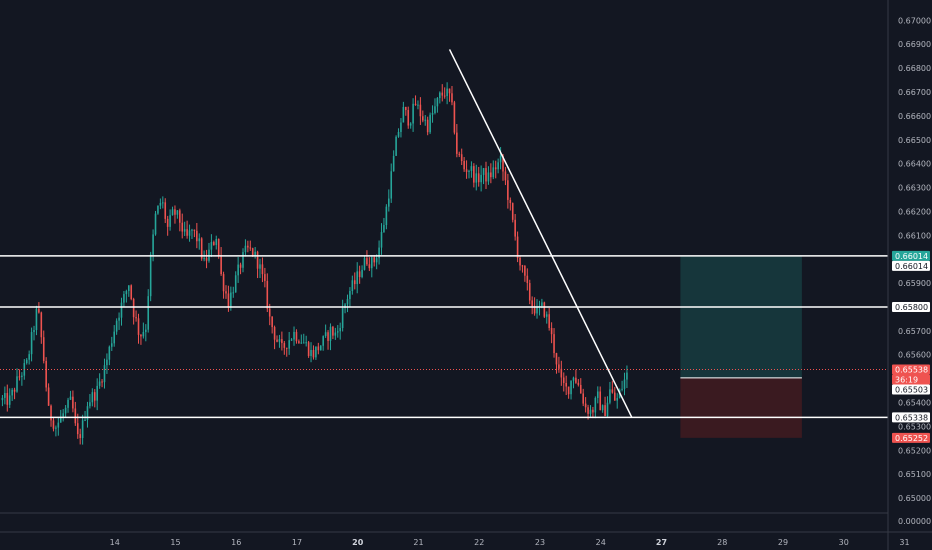 The image size is (932, 550). I want to click on time-tick-label: 28, so click(722, 542).